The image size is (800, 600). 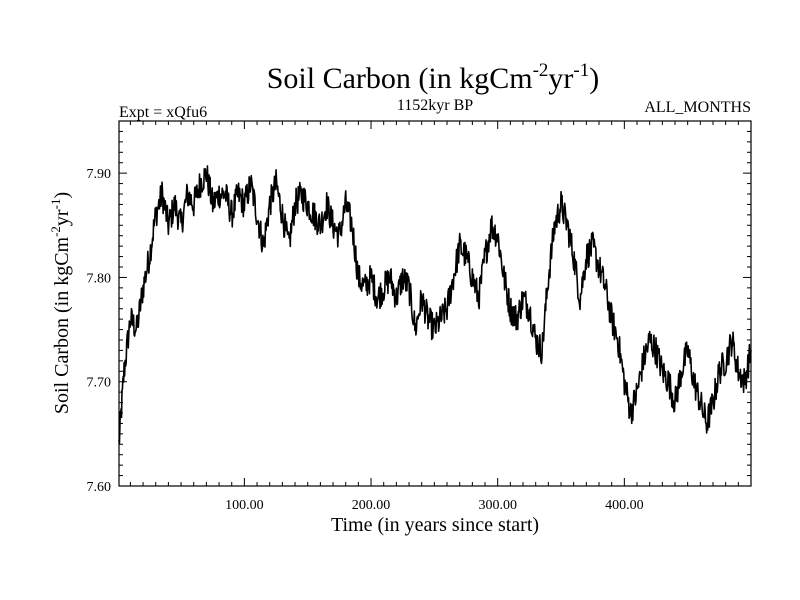 I want to click on y-tick-label: 7.70, so click(x=99, y=383).